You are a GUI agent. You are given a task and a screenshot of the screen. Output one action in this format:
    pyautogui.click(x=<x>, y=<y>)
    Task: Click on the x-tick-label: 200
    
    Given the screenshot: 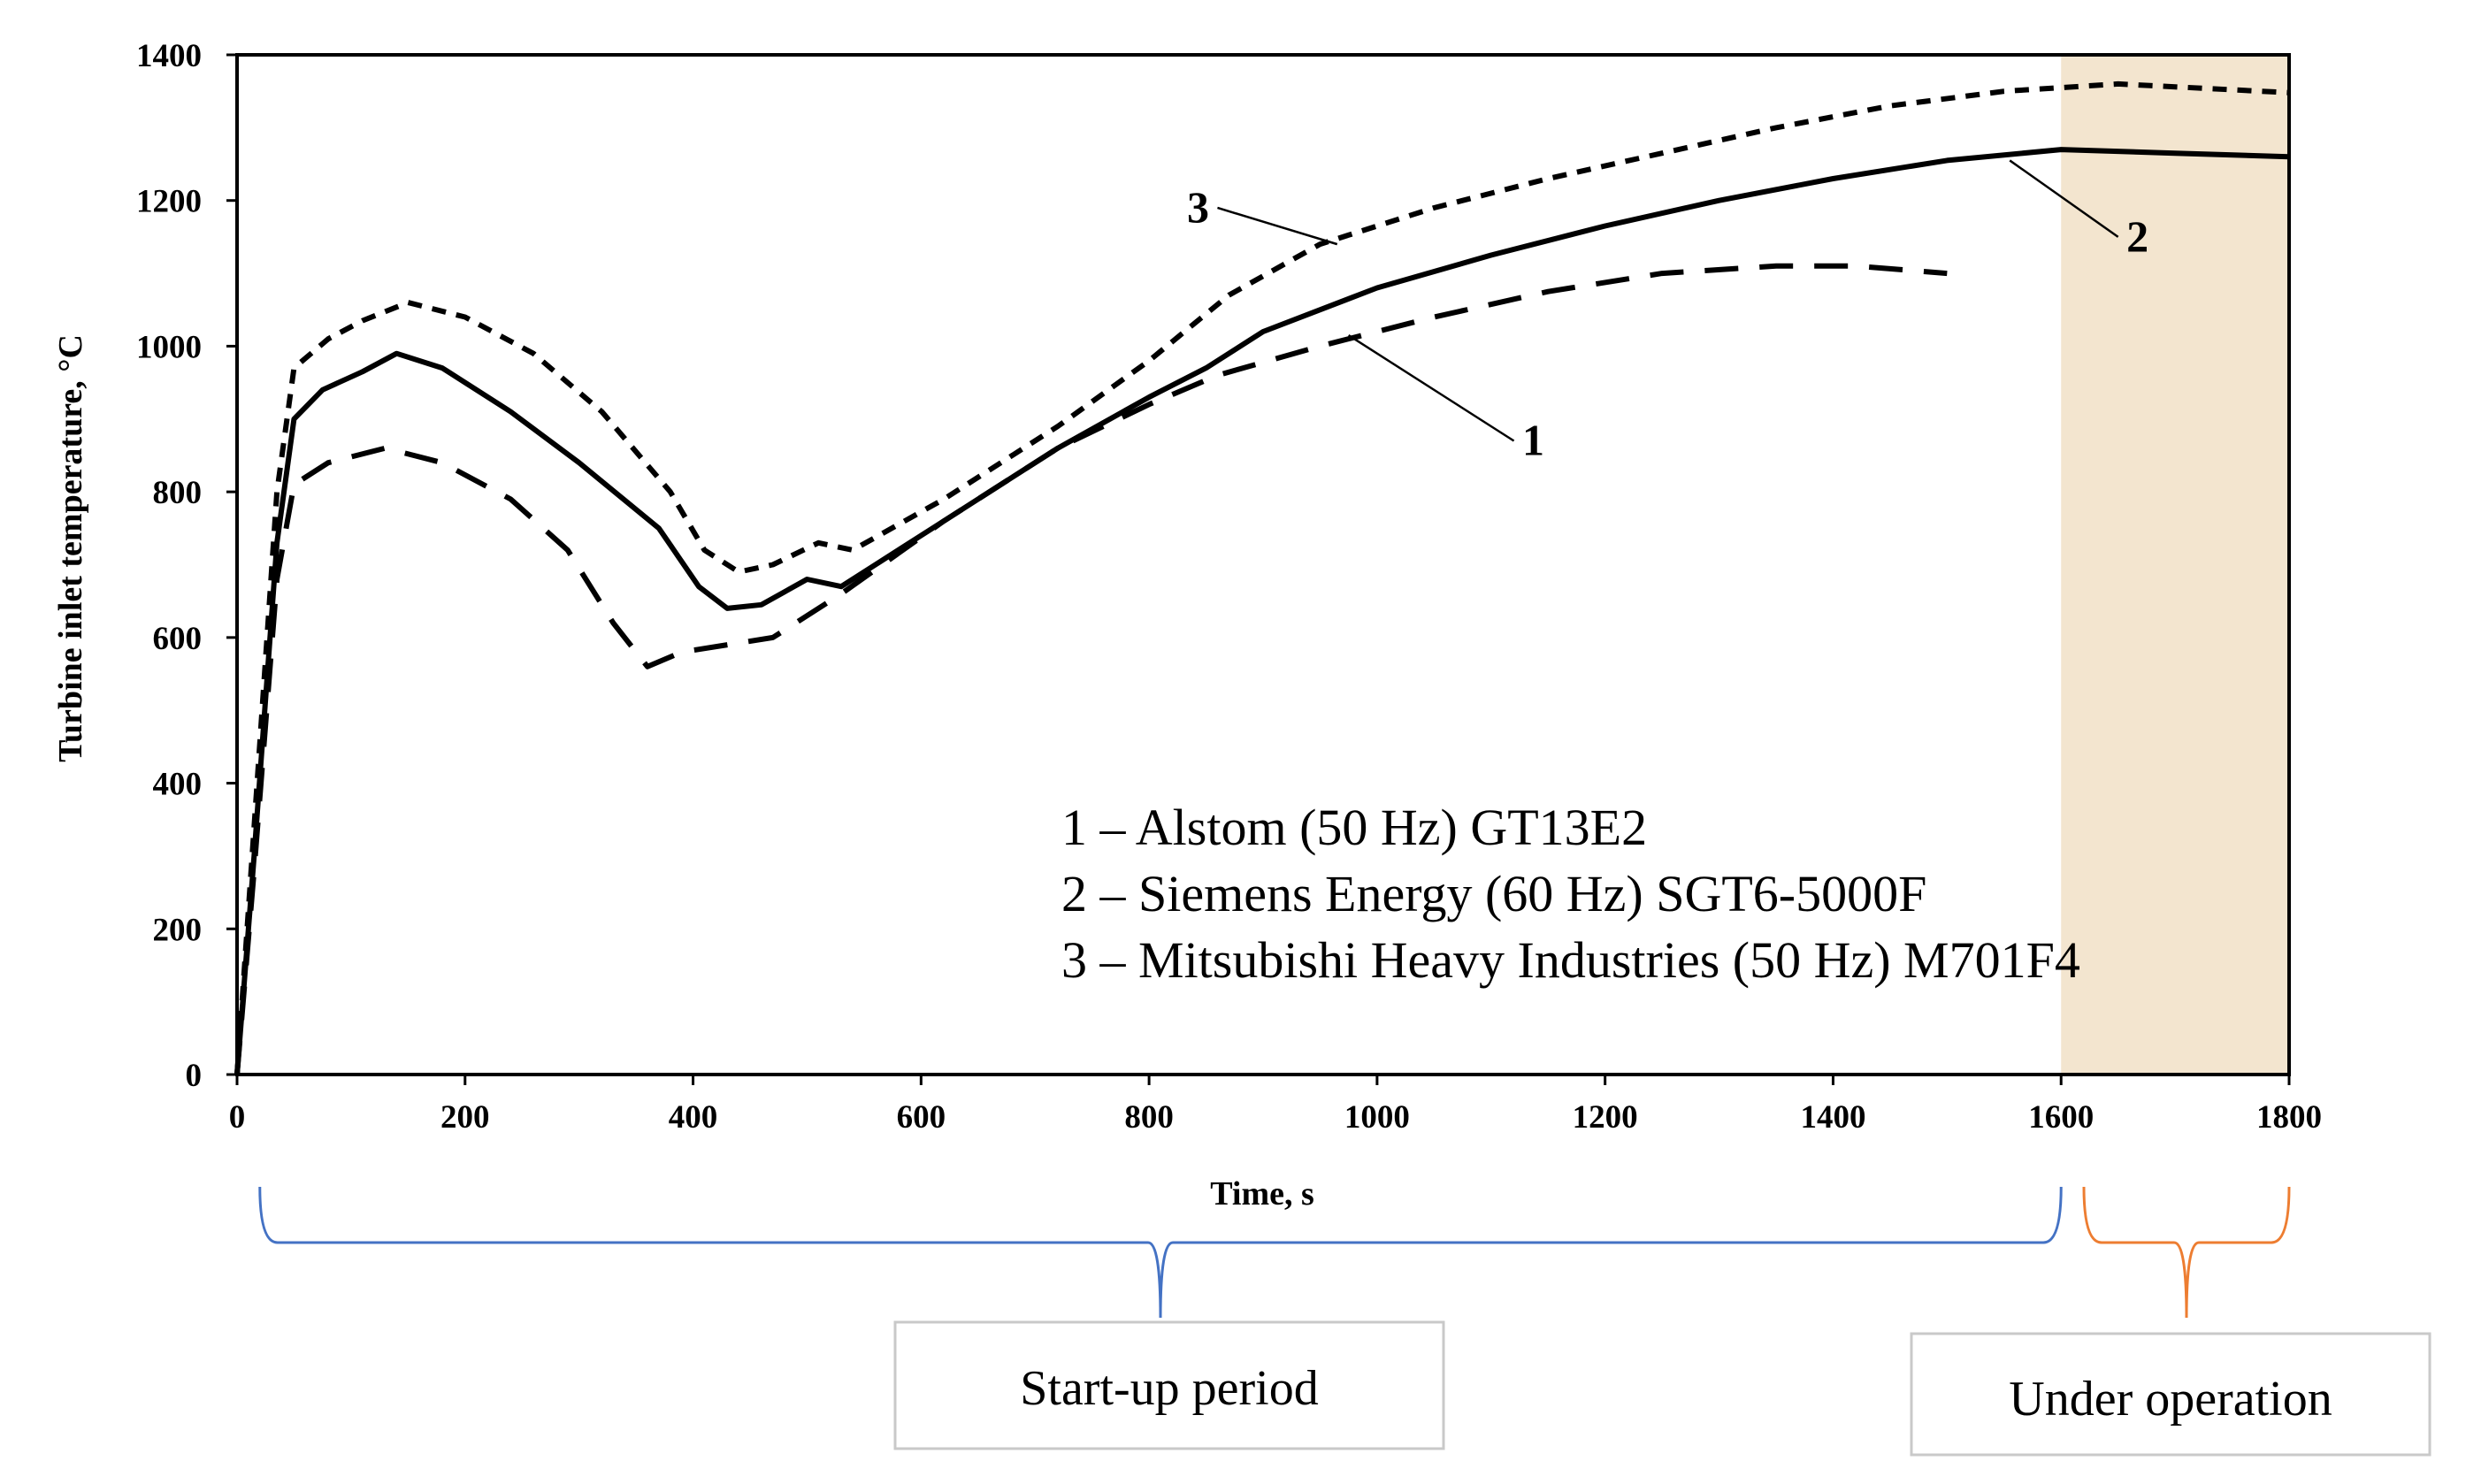 What is the action you would take?
    pyautogui.click(x=465, y=1117)
    